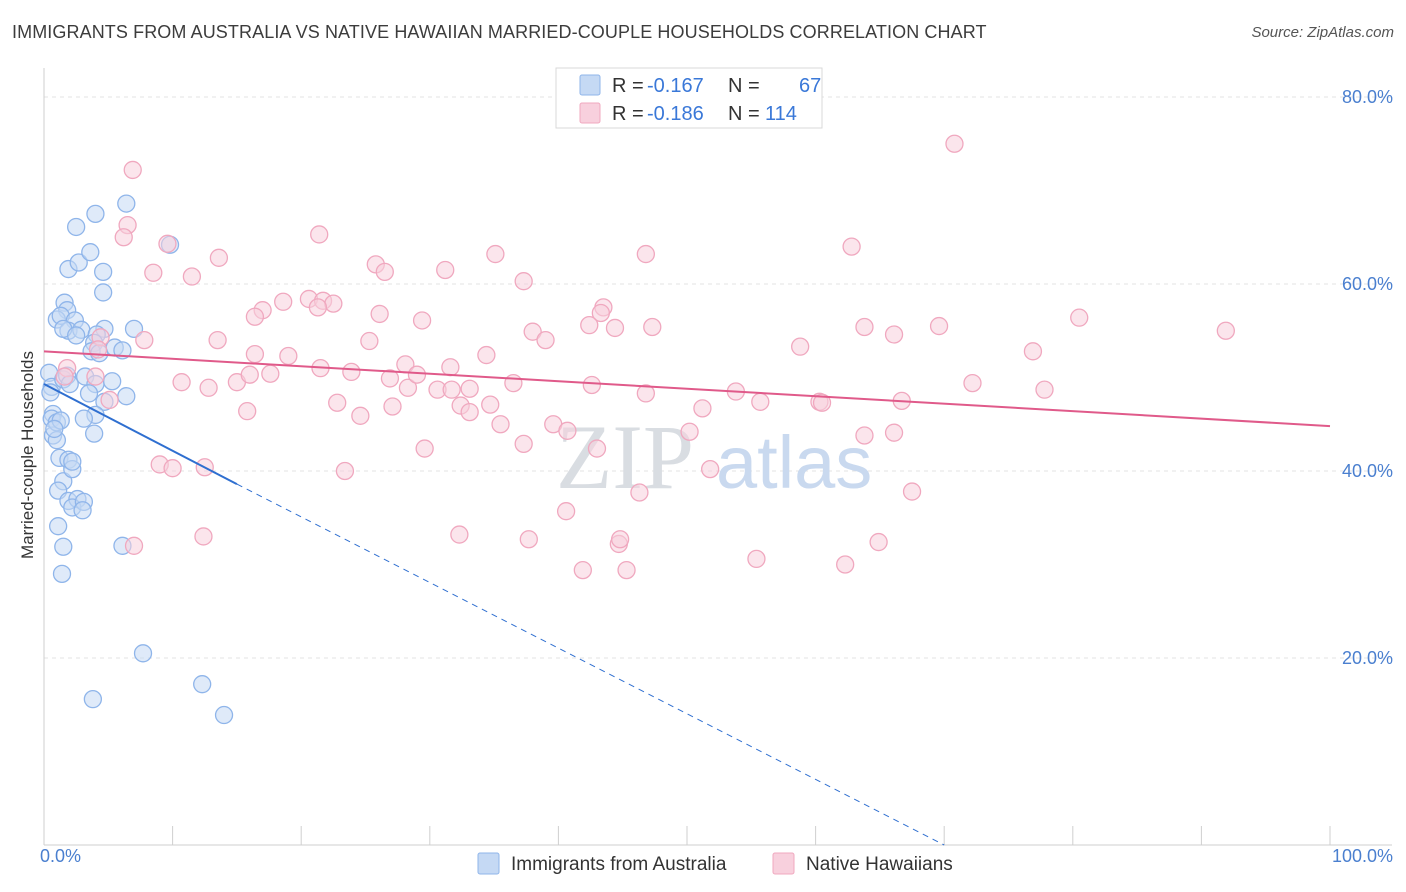 The width and height of the screenshot is (1406, 892). What do you see at coordinates (879, 864) in the screenshot?
I see `bottom-legend-label-hawaiian: Native Hawaiians` at bounding box center [879, 864].